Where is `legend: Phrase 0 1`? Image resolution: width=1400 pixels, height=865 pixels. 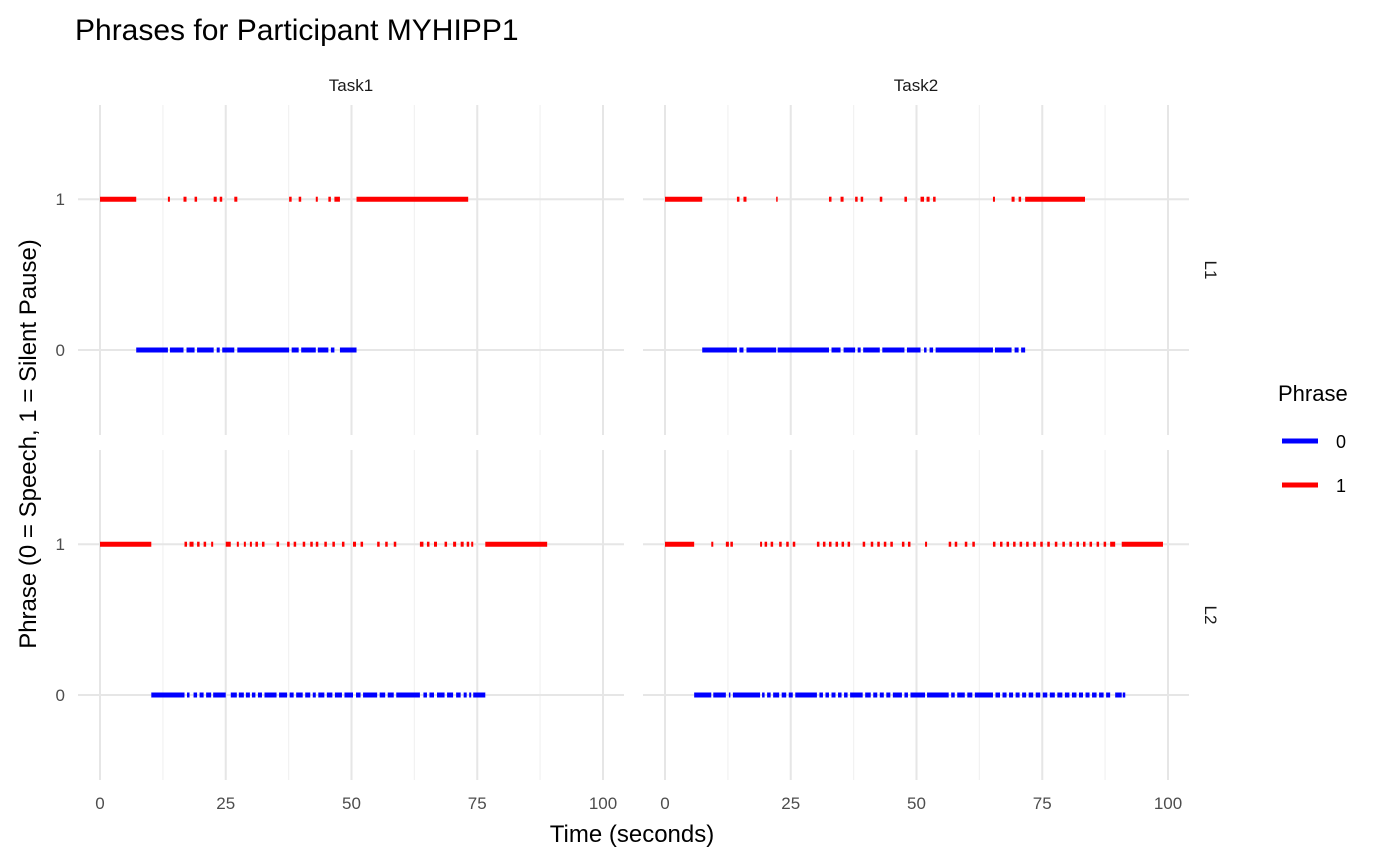 legend: Phrase 0 1 is located at coordinates (1313, 438).